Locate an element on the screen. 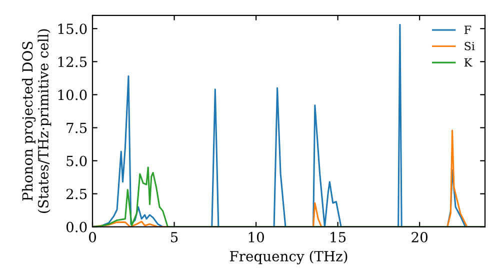  legend-label: Si is located at coordinates (469, 46).